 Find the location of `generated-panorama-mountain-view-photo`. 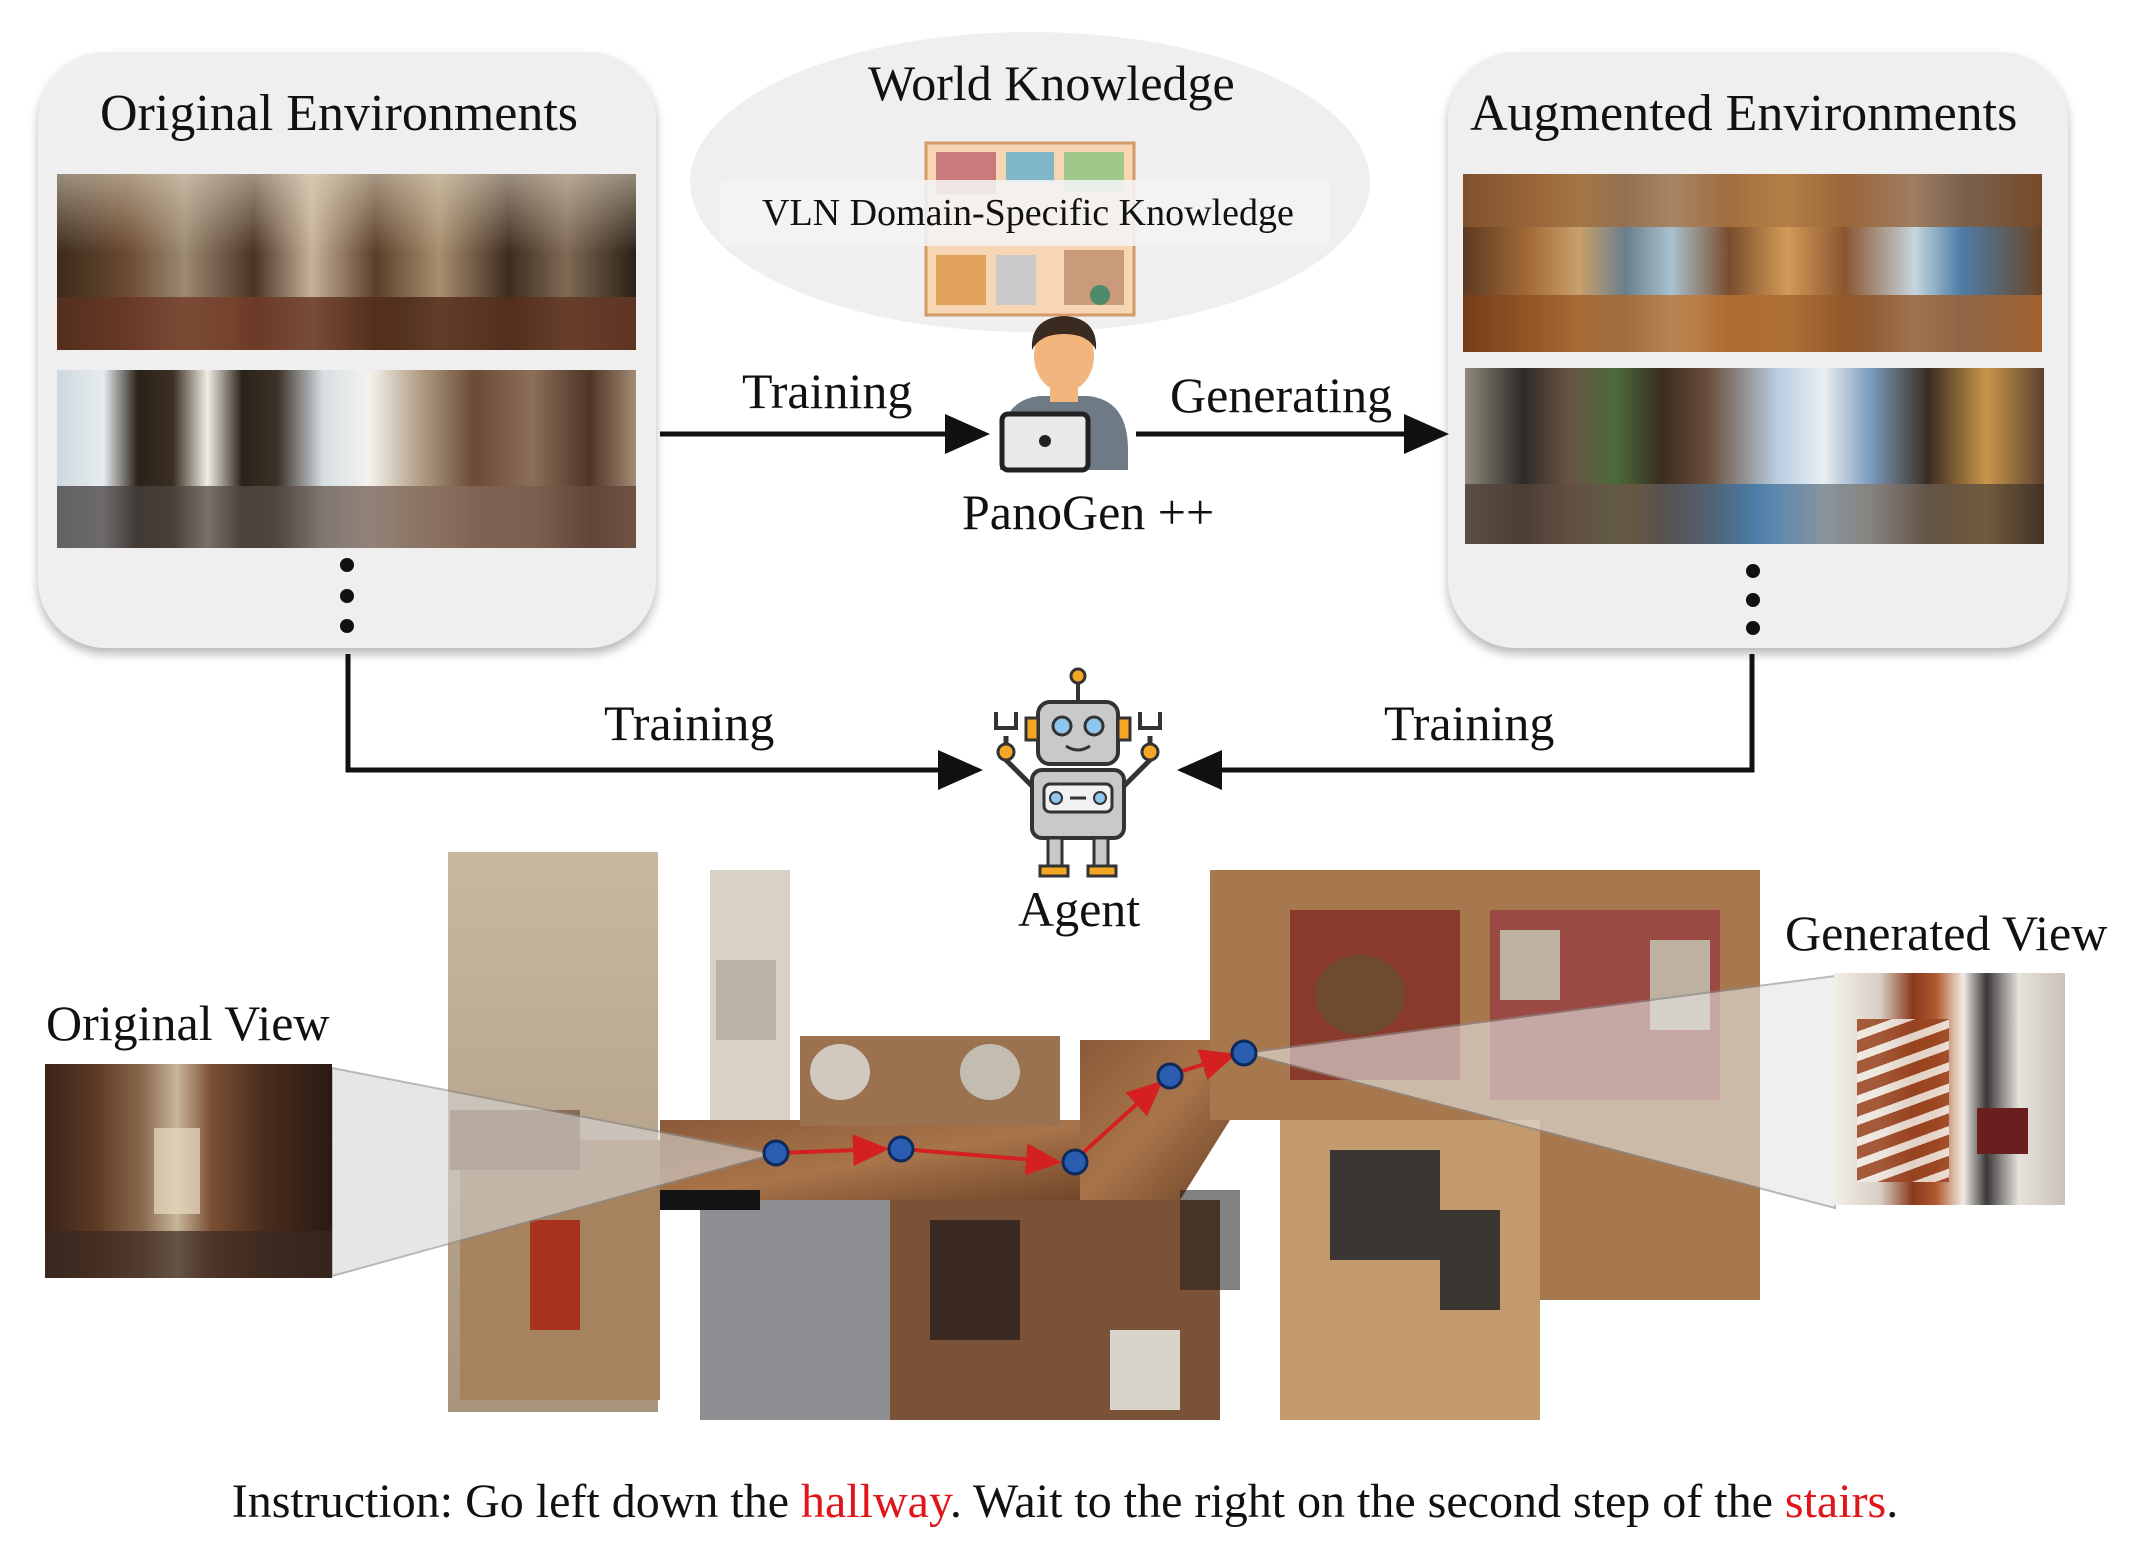

generated-panorama-mountain-view-photo is located at coordinates (1754, 456).